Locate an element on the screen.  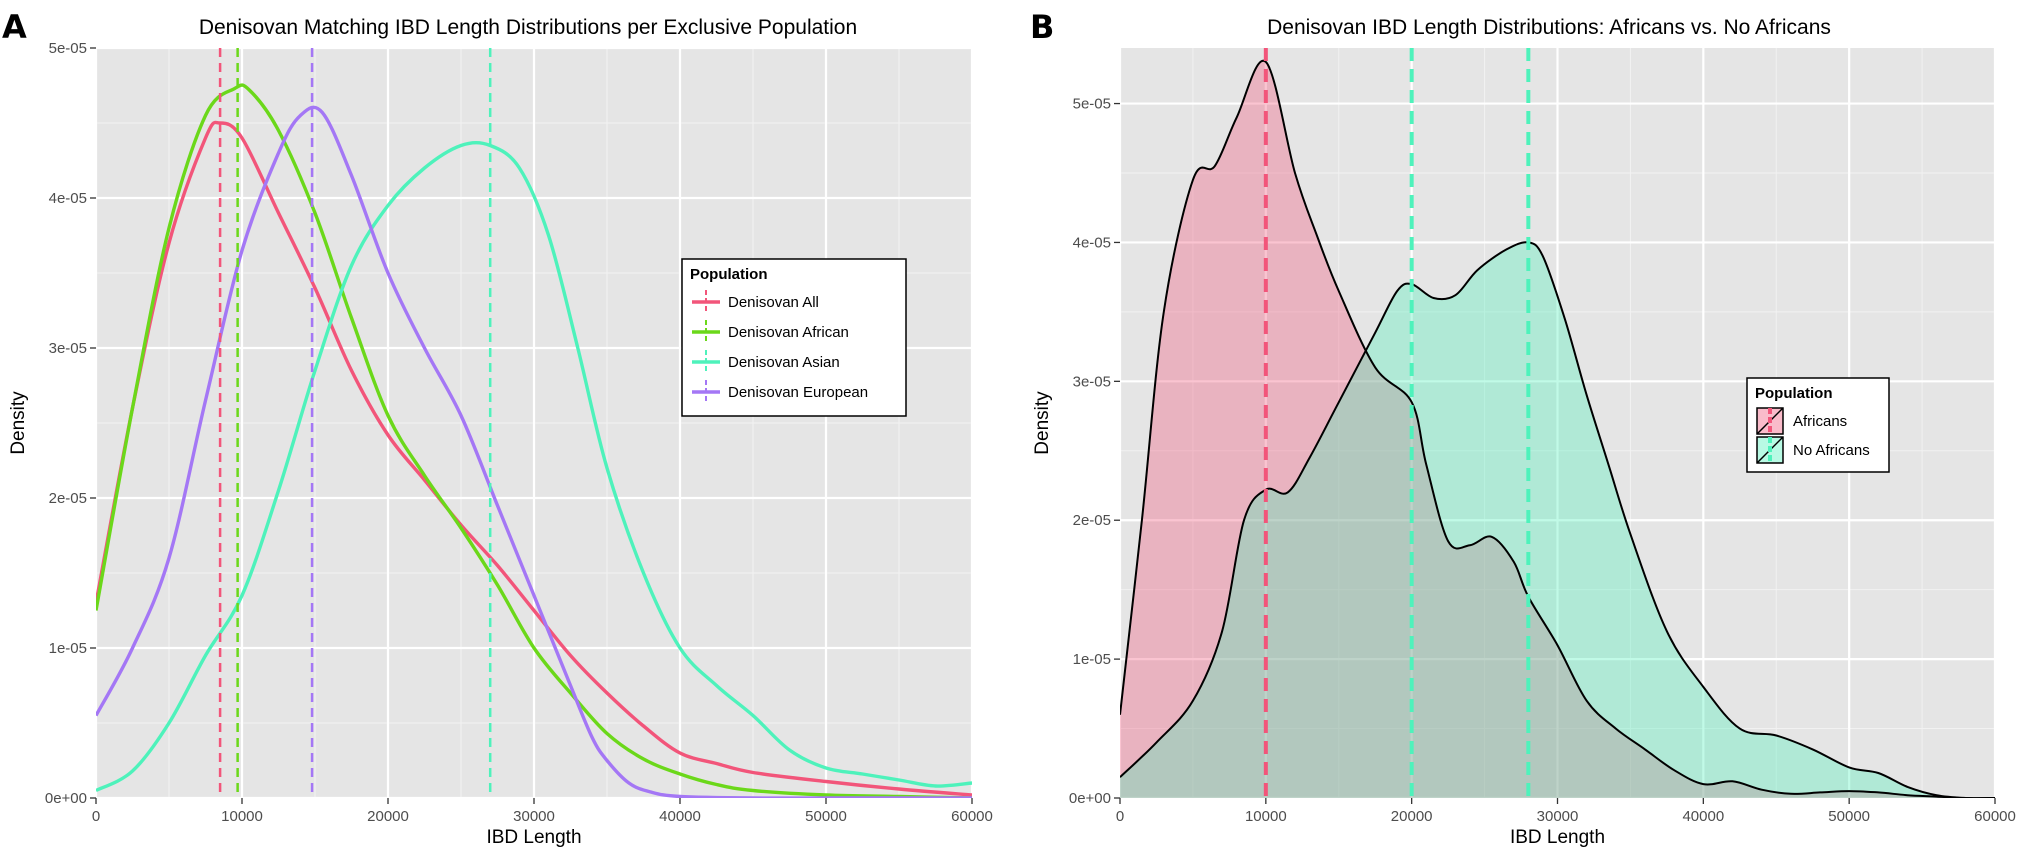
legend-label: Denisovan African is located at coordinates (788, 332).